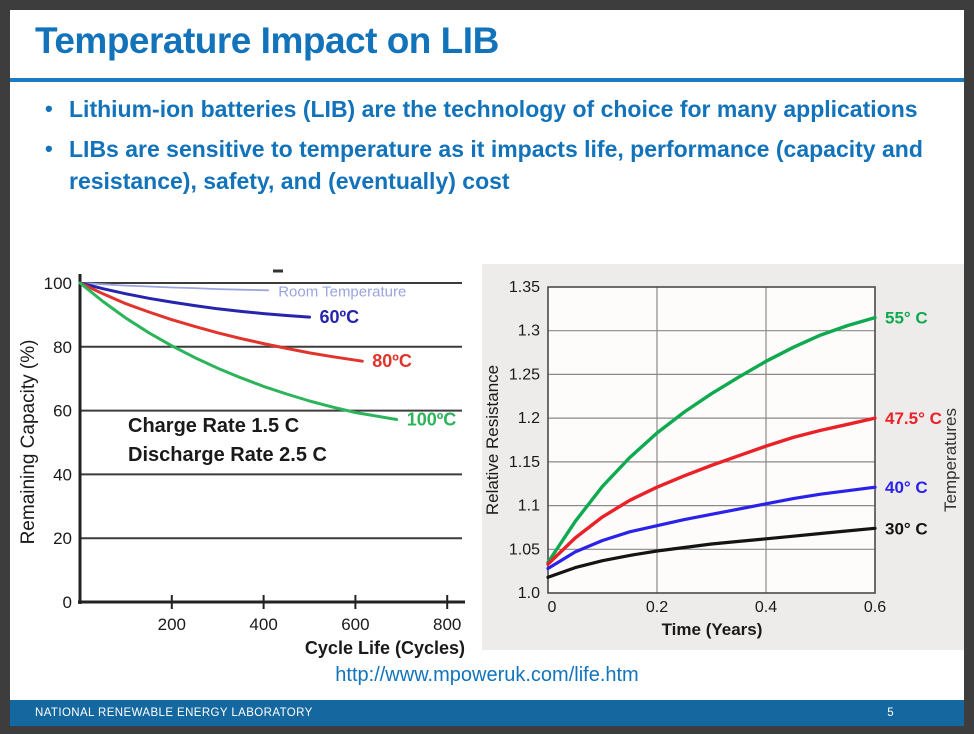  I want to click on y-tick-label: 1.1, so click(529, 506).